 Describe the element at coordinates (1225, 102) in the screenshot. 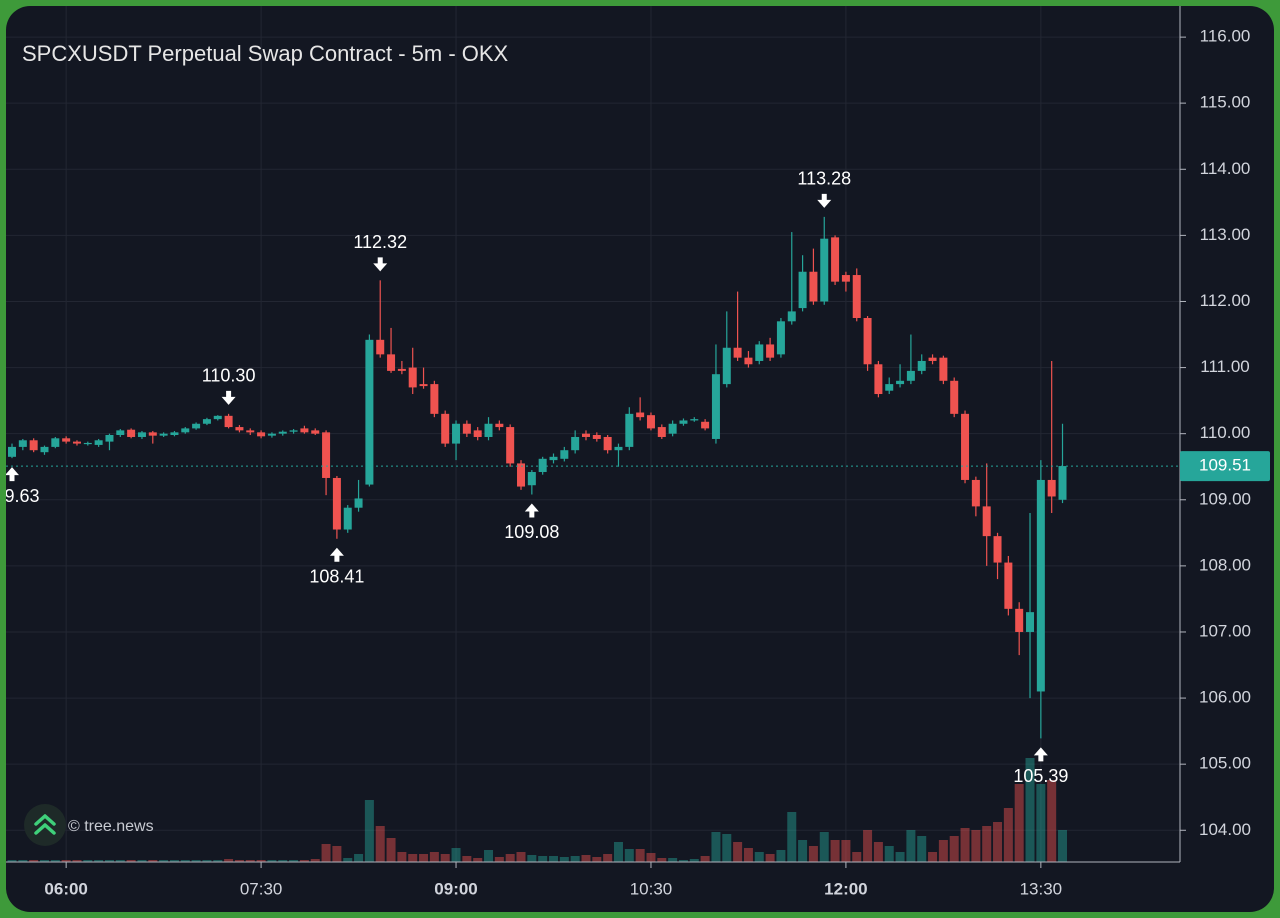

I see `y-tick-label: 115.00` at that location.